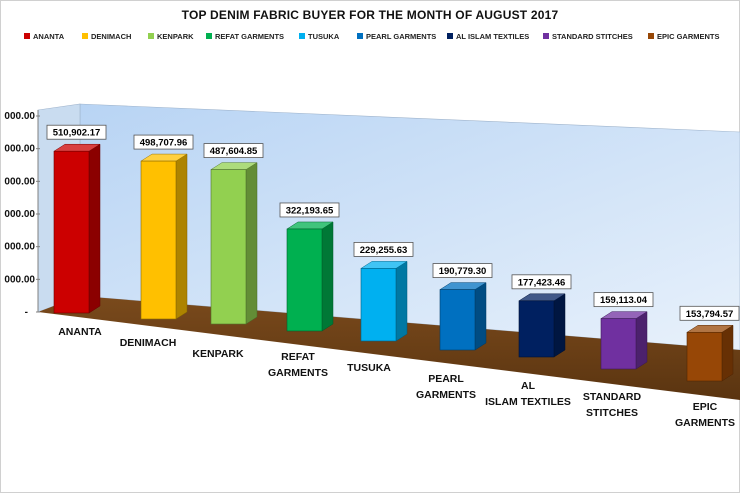 Image resolution: width=740 pixels, height=493 pixels. I want to click on legend-item: TUSUKA, so click(319, 36).